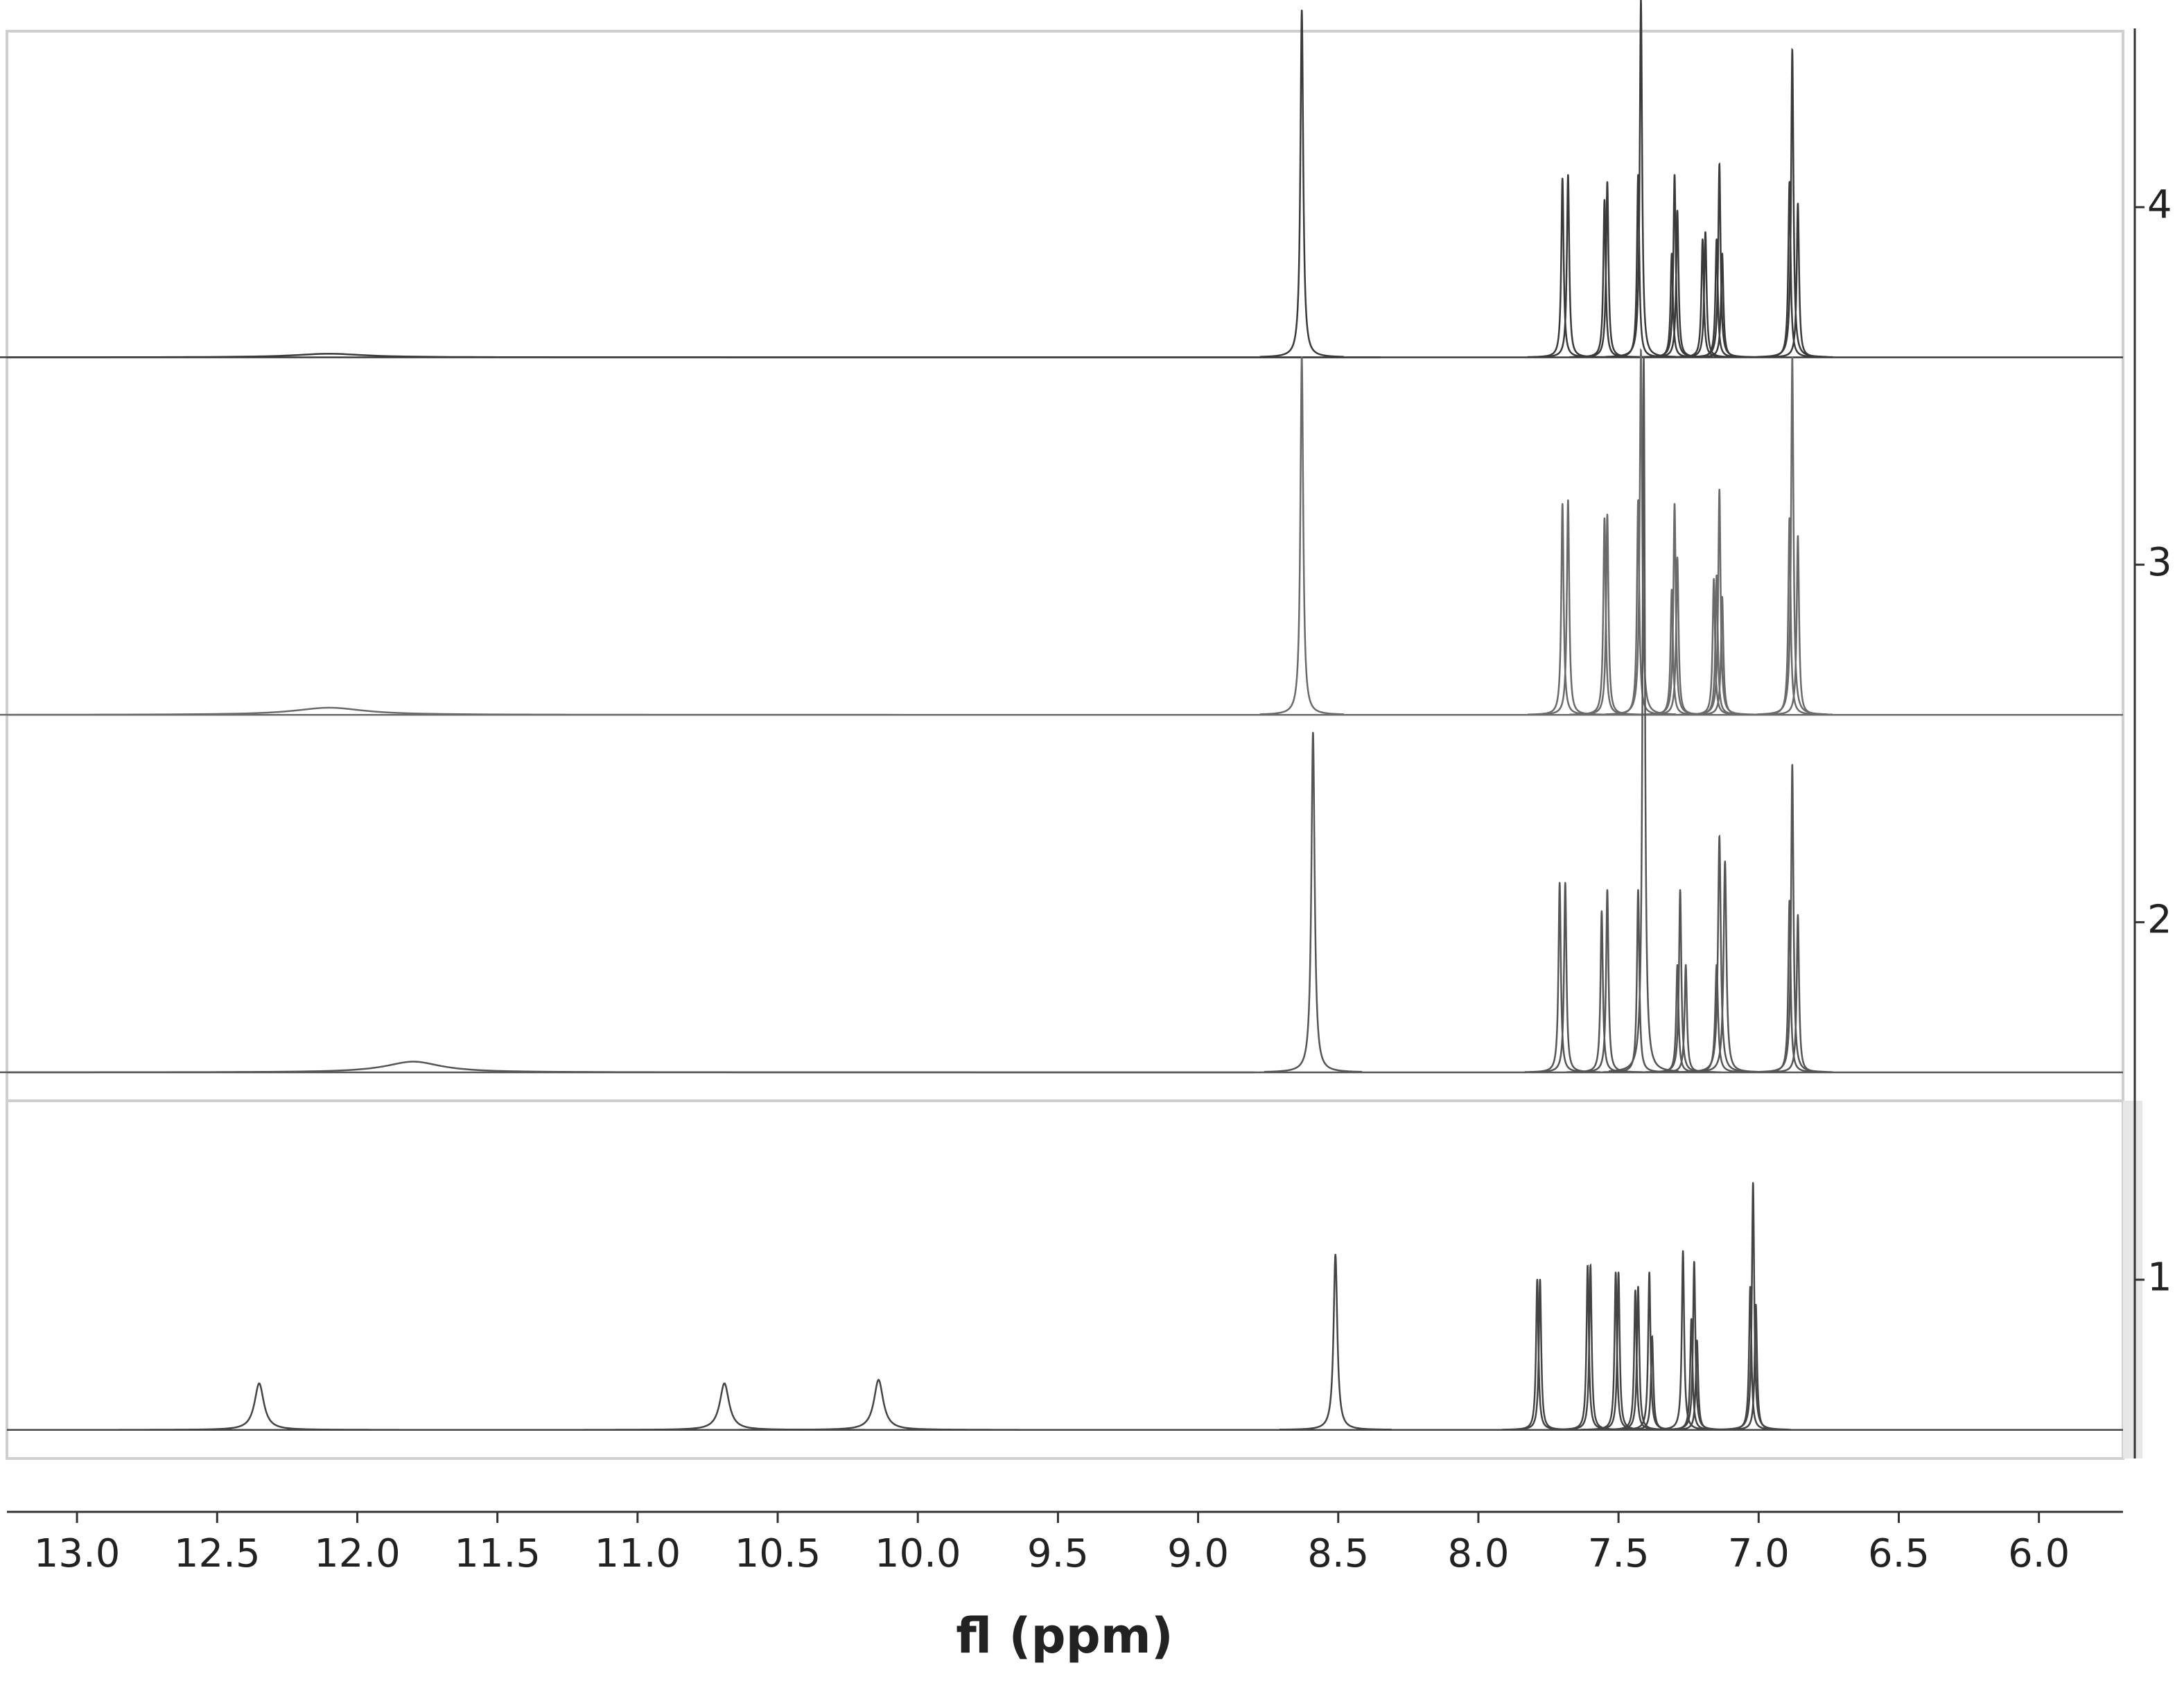 The height and width of the screenshot is (1690, 2184). I want to click on x-tick-label: 10.0, so click(918, 1553).